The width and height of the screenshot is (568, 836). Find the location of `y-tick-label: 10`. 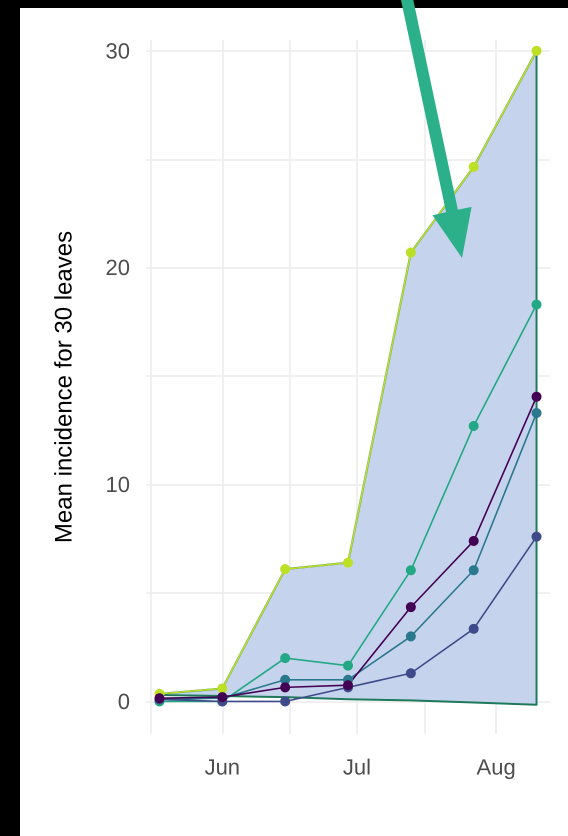

y-tick-label: 10 is located at coordinates (118, 485).